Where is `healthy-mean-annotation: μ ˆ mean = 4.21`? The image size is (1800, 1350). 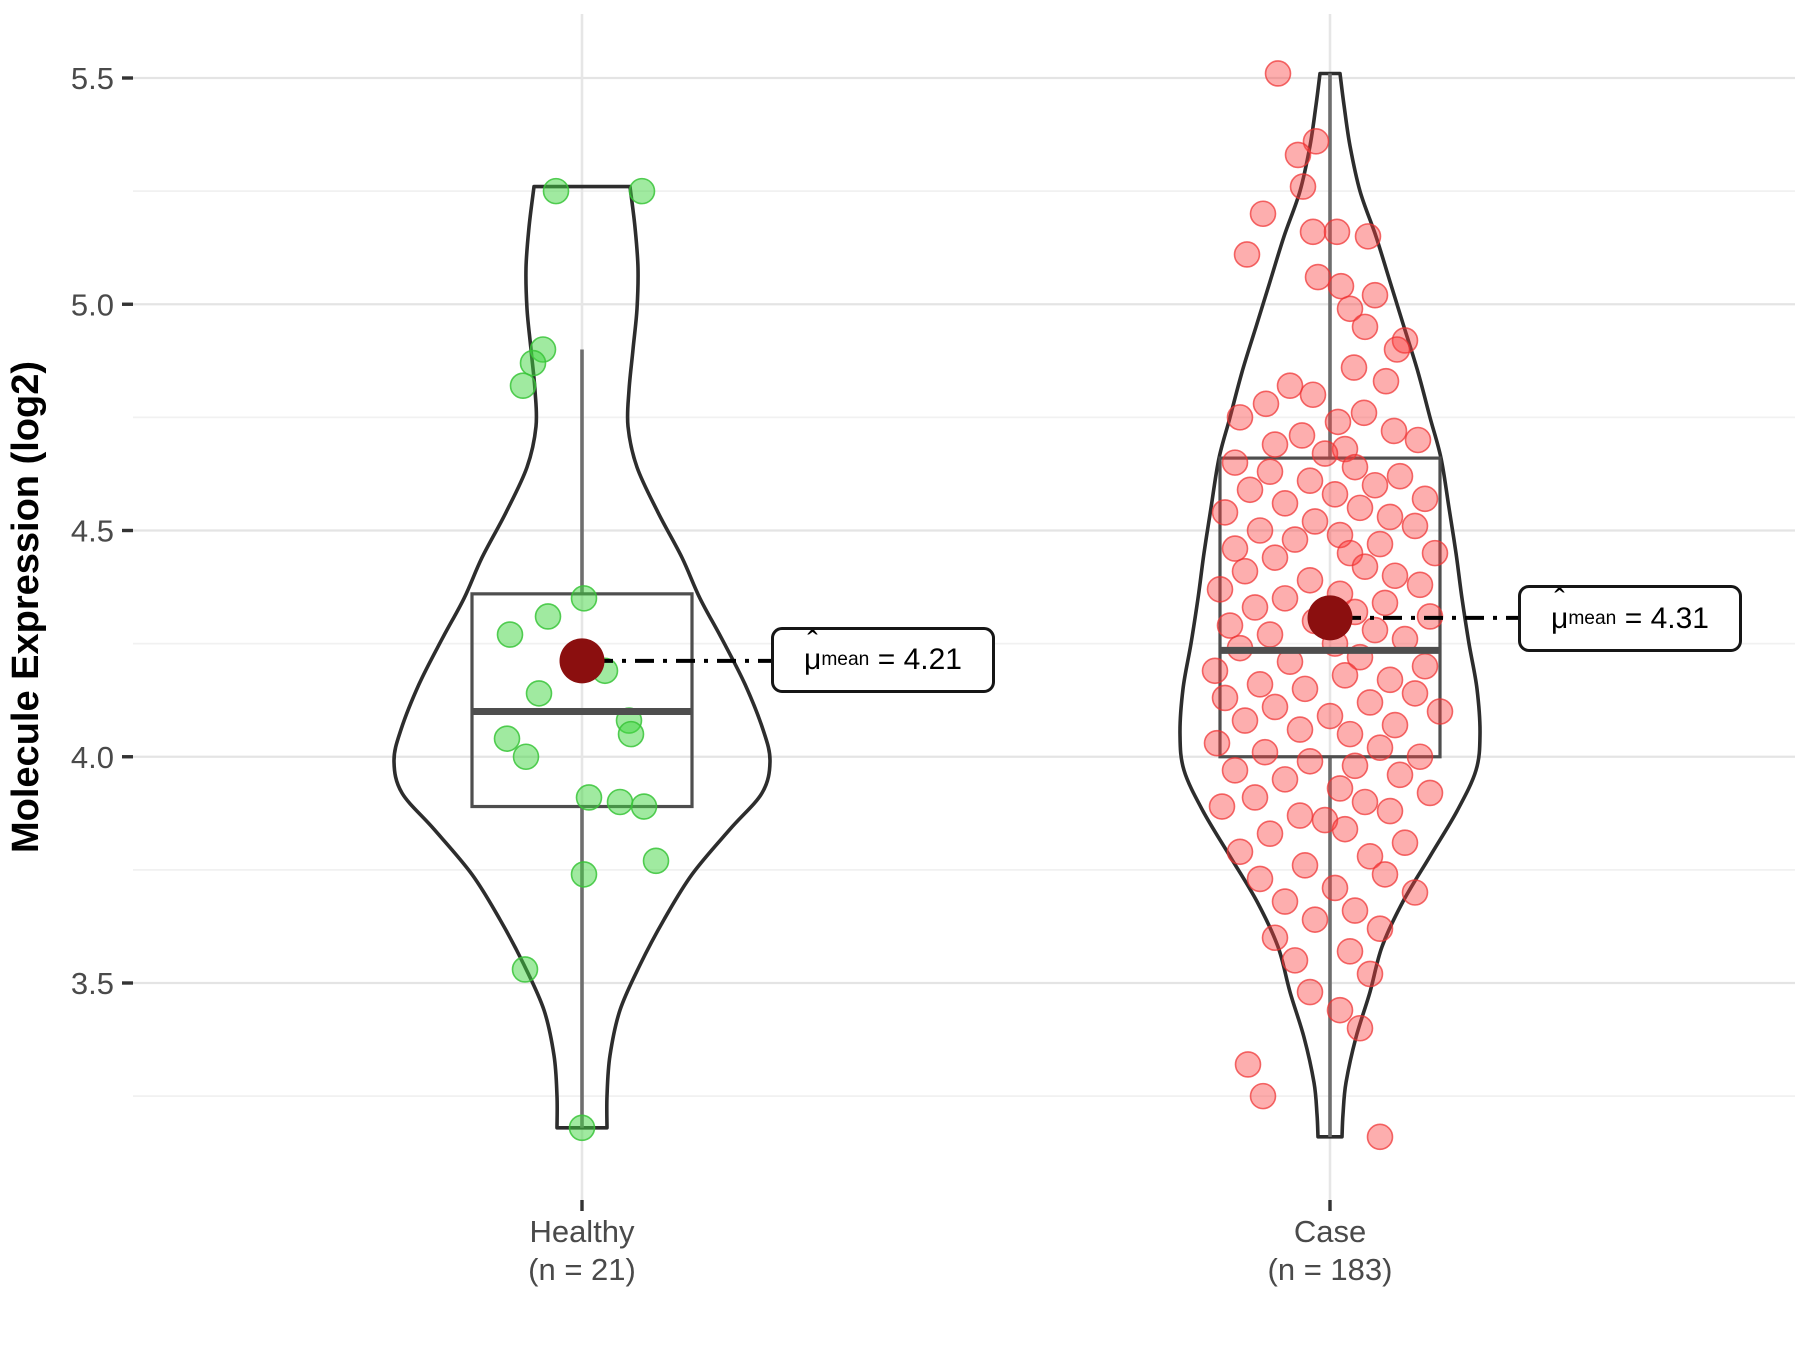 healthy-mean-annotation: μ ˆ mean = 4.21 is located at coordinates (883, 659).